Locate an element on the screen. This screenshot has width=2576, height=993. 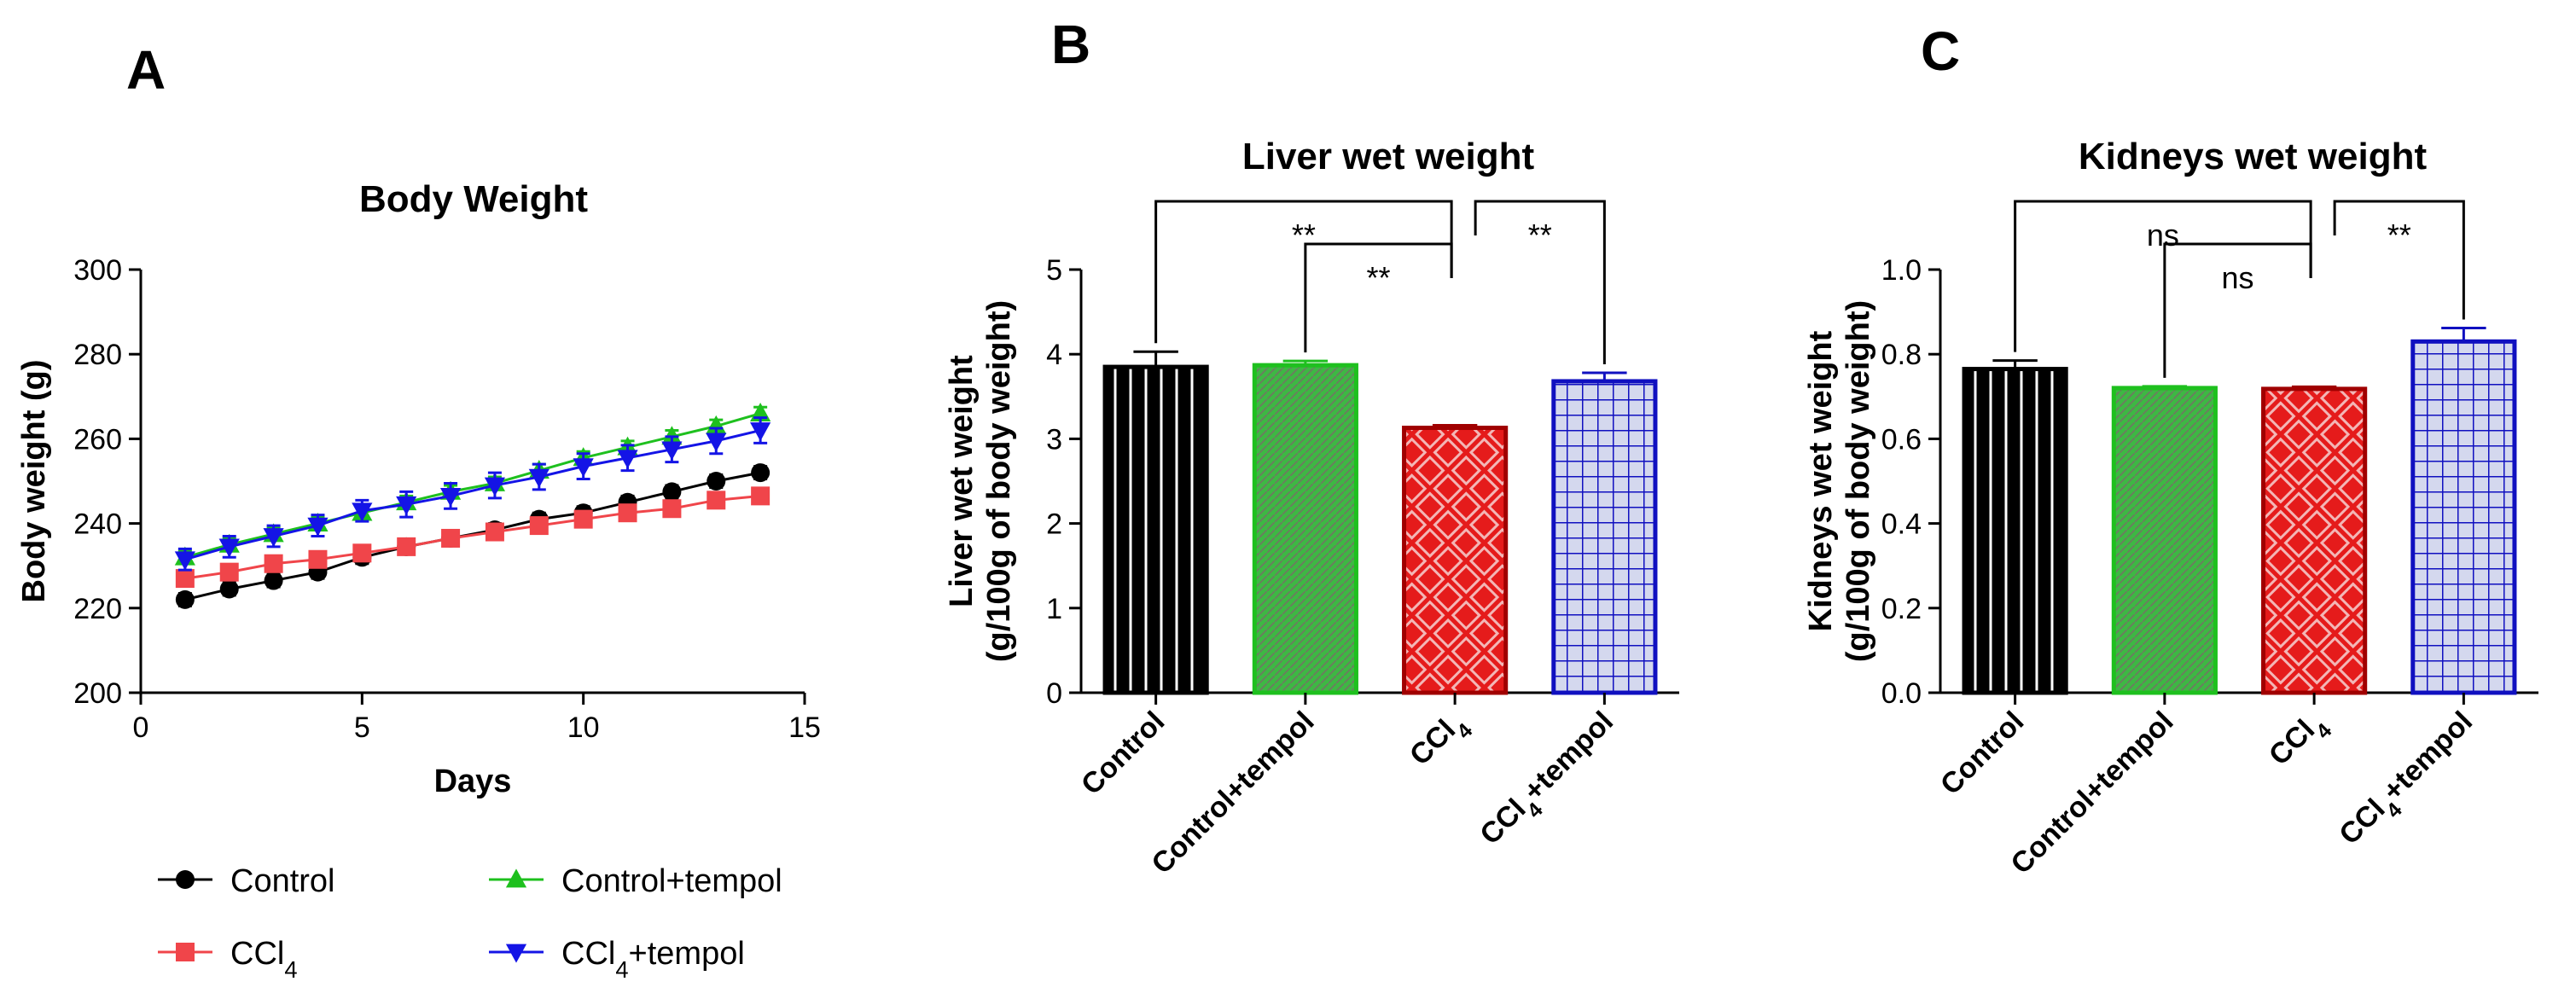
series-line is located at coordinates (472, 495).